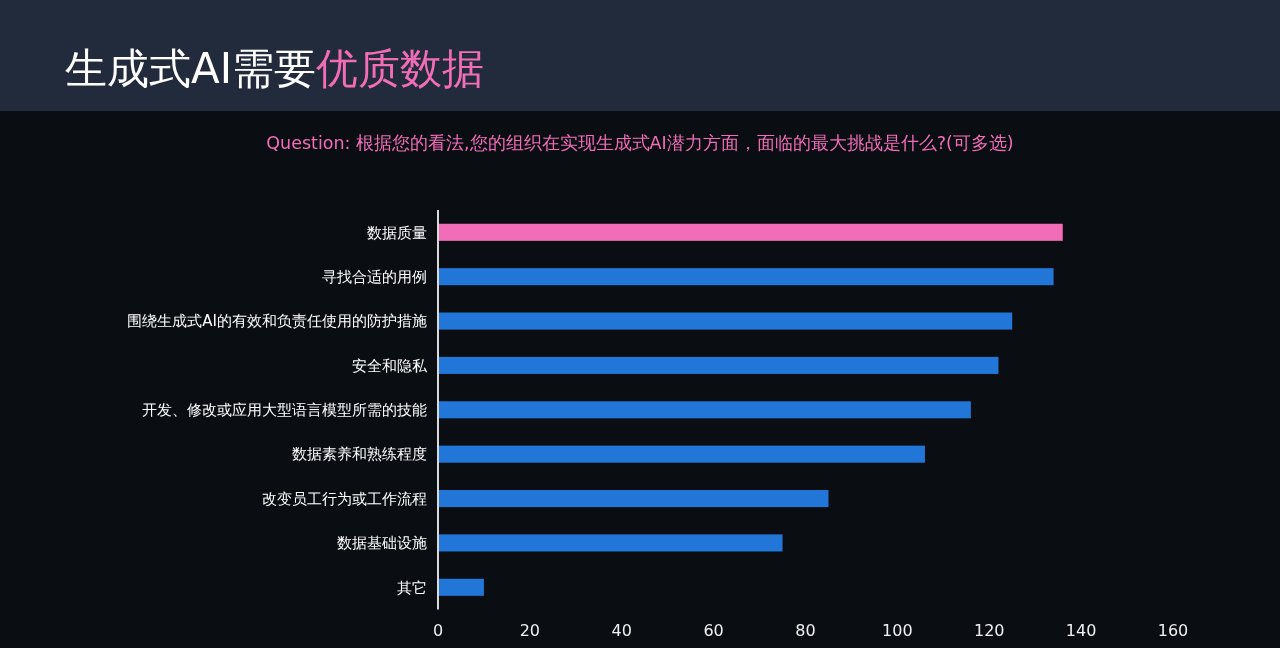 This screenshot has height=648, width=1280. I want to click on x-tick-label: 140, so click(1081, 630).